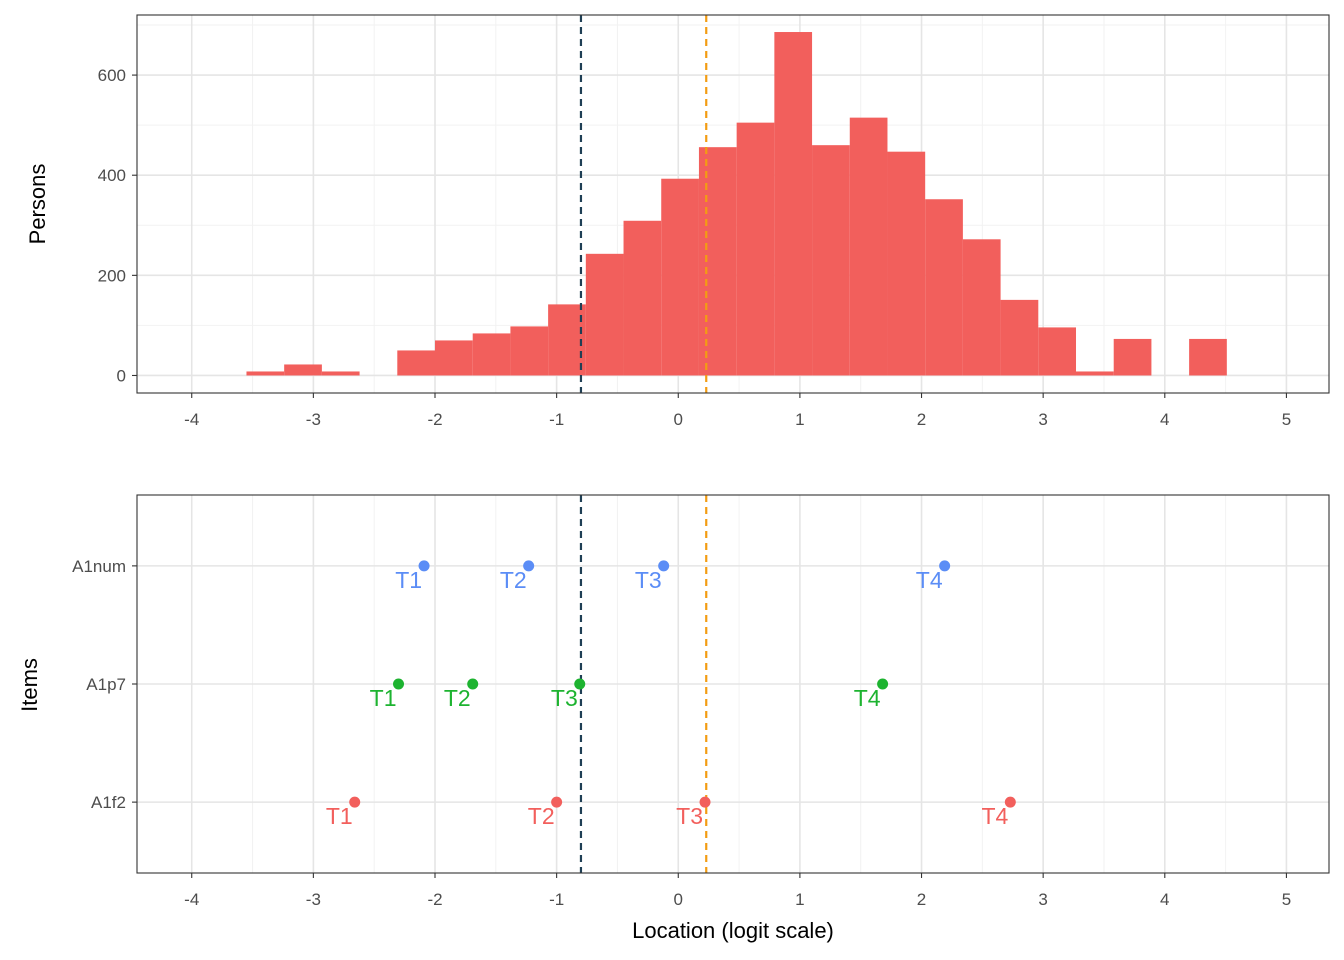  I want to click on y-tick-label: A1f2, so click(108, 802).